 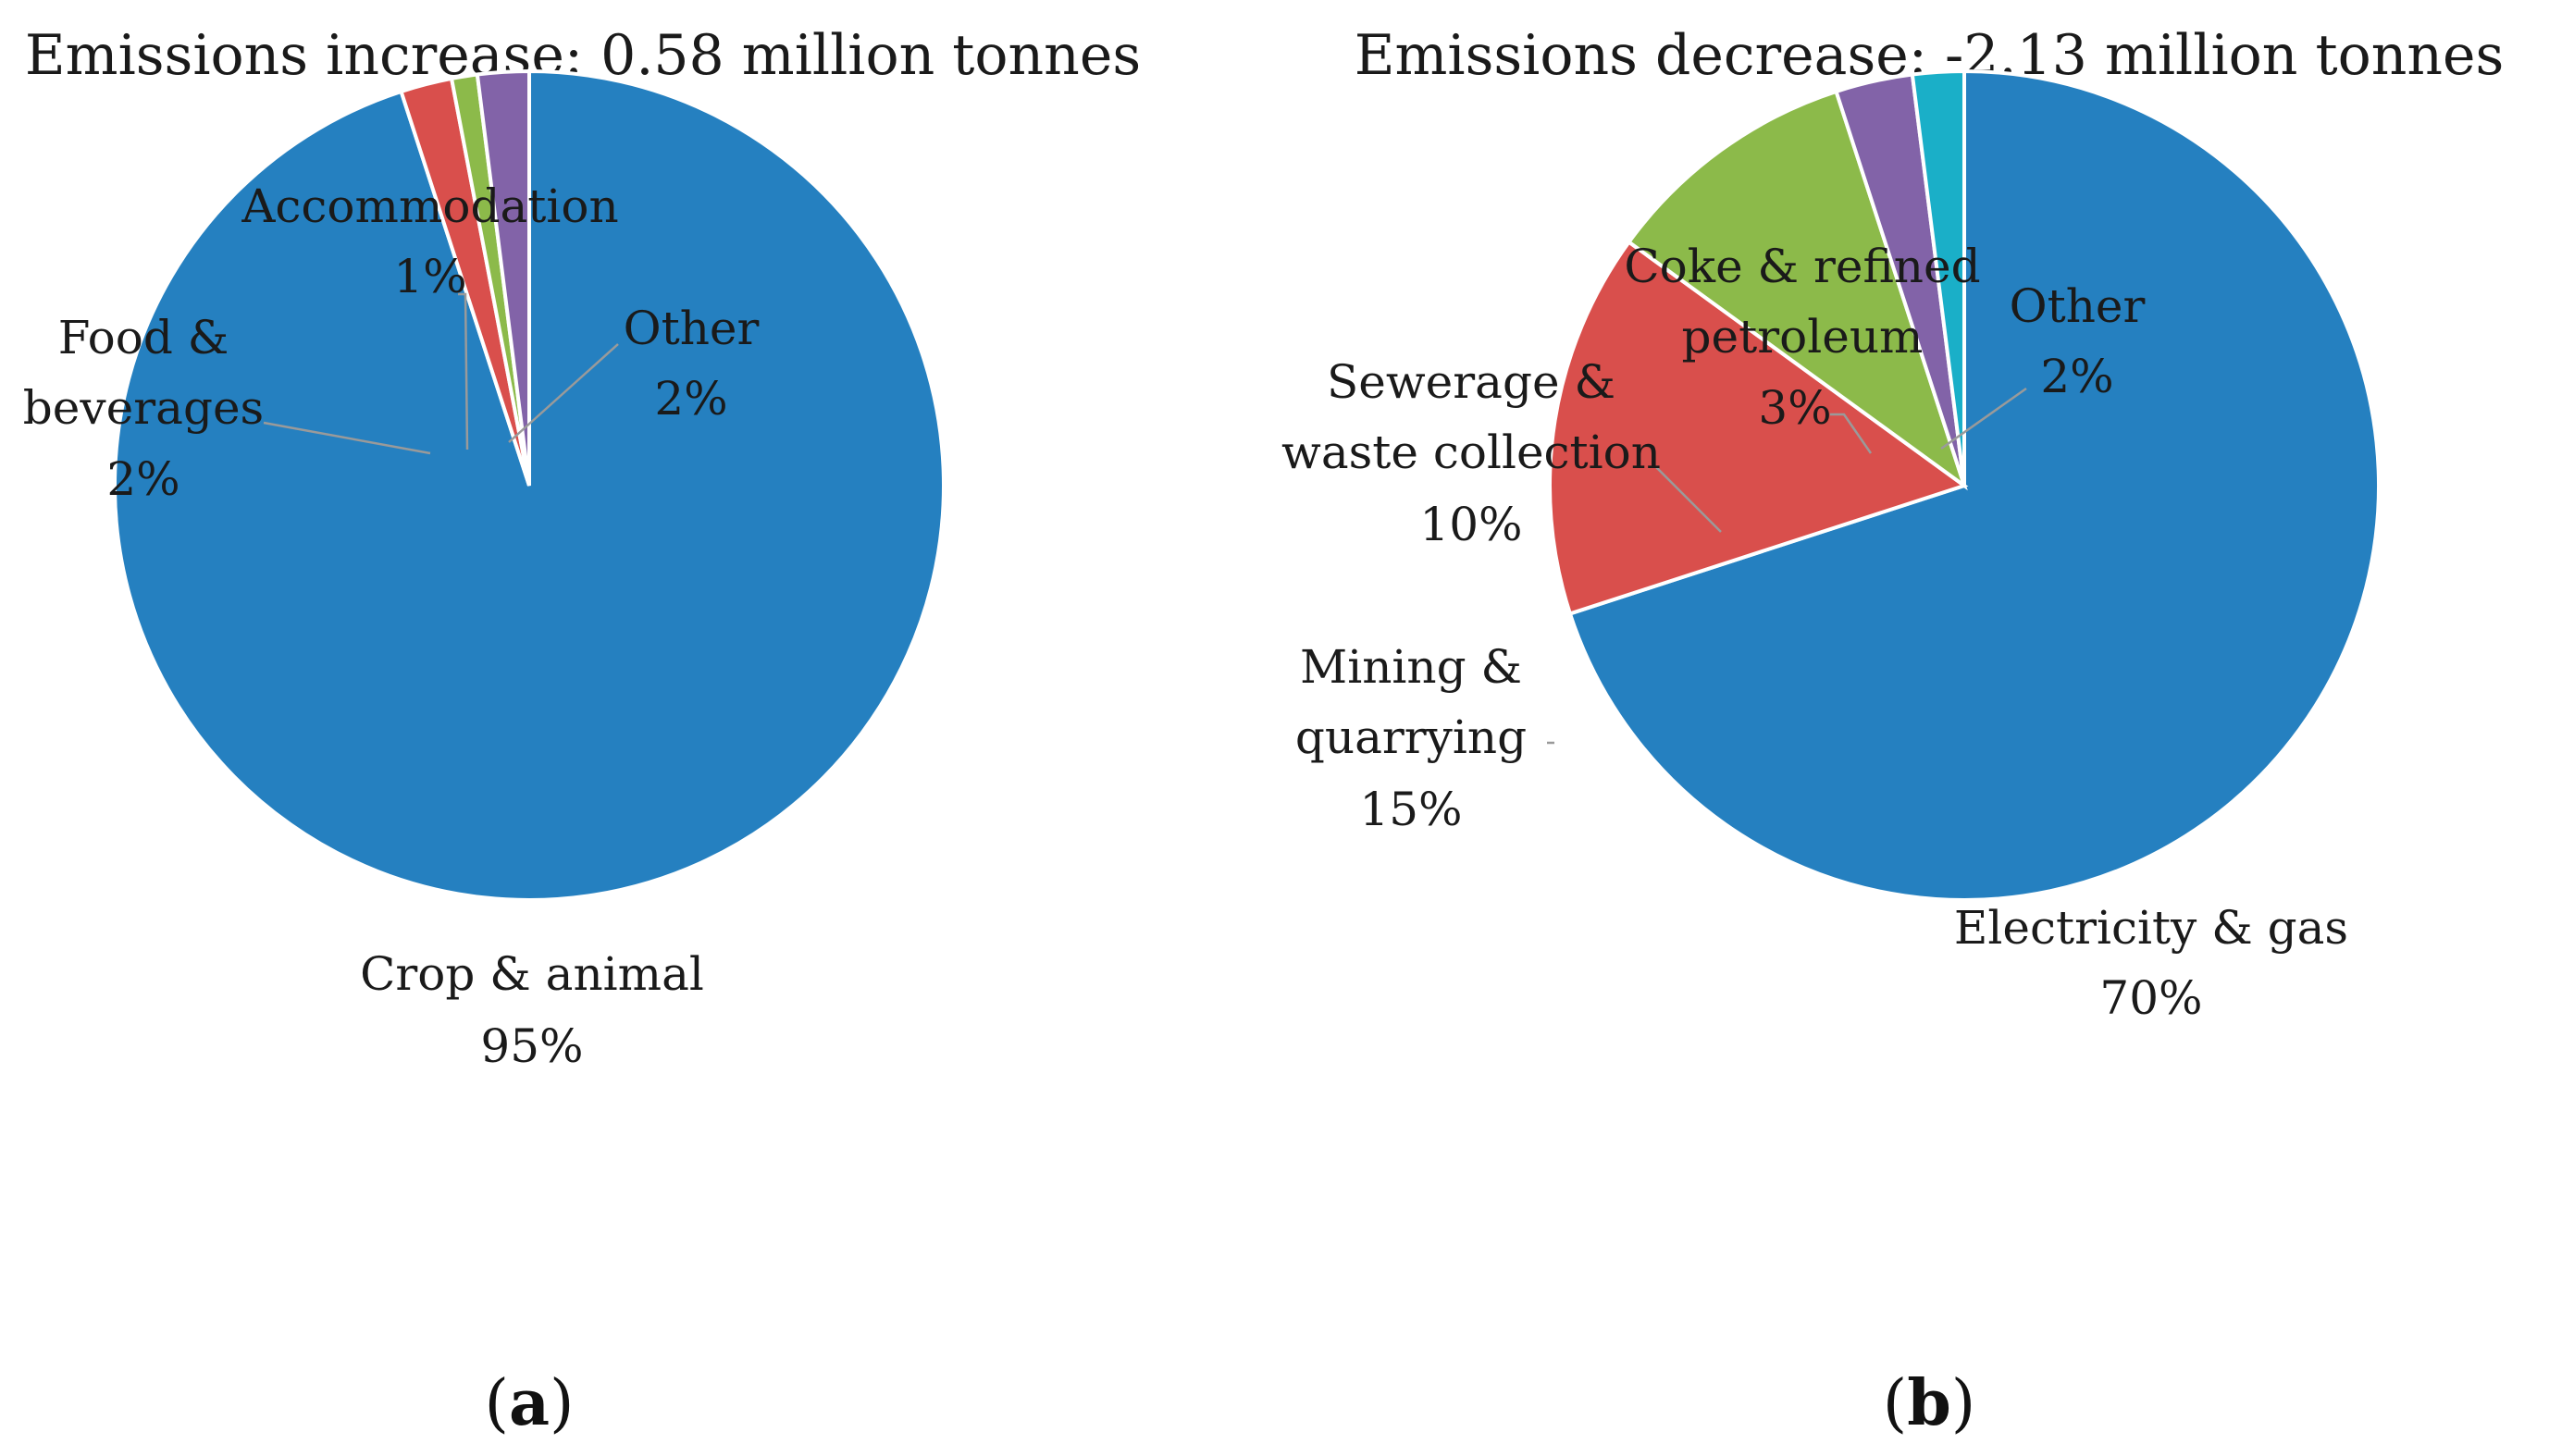 What do you see at coordinates (2150, 998) in the screenshot?
I see `slice-pct-electricity-gas: 70%` at bounding box center [2150, 998].